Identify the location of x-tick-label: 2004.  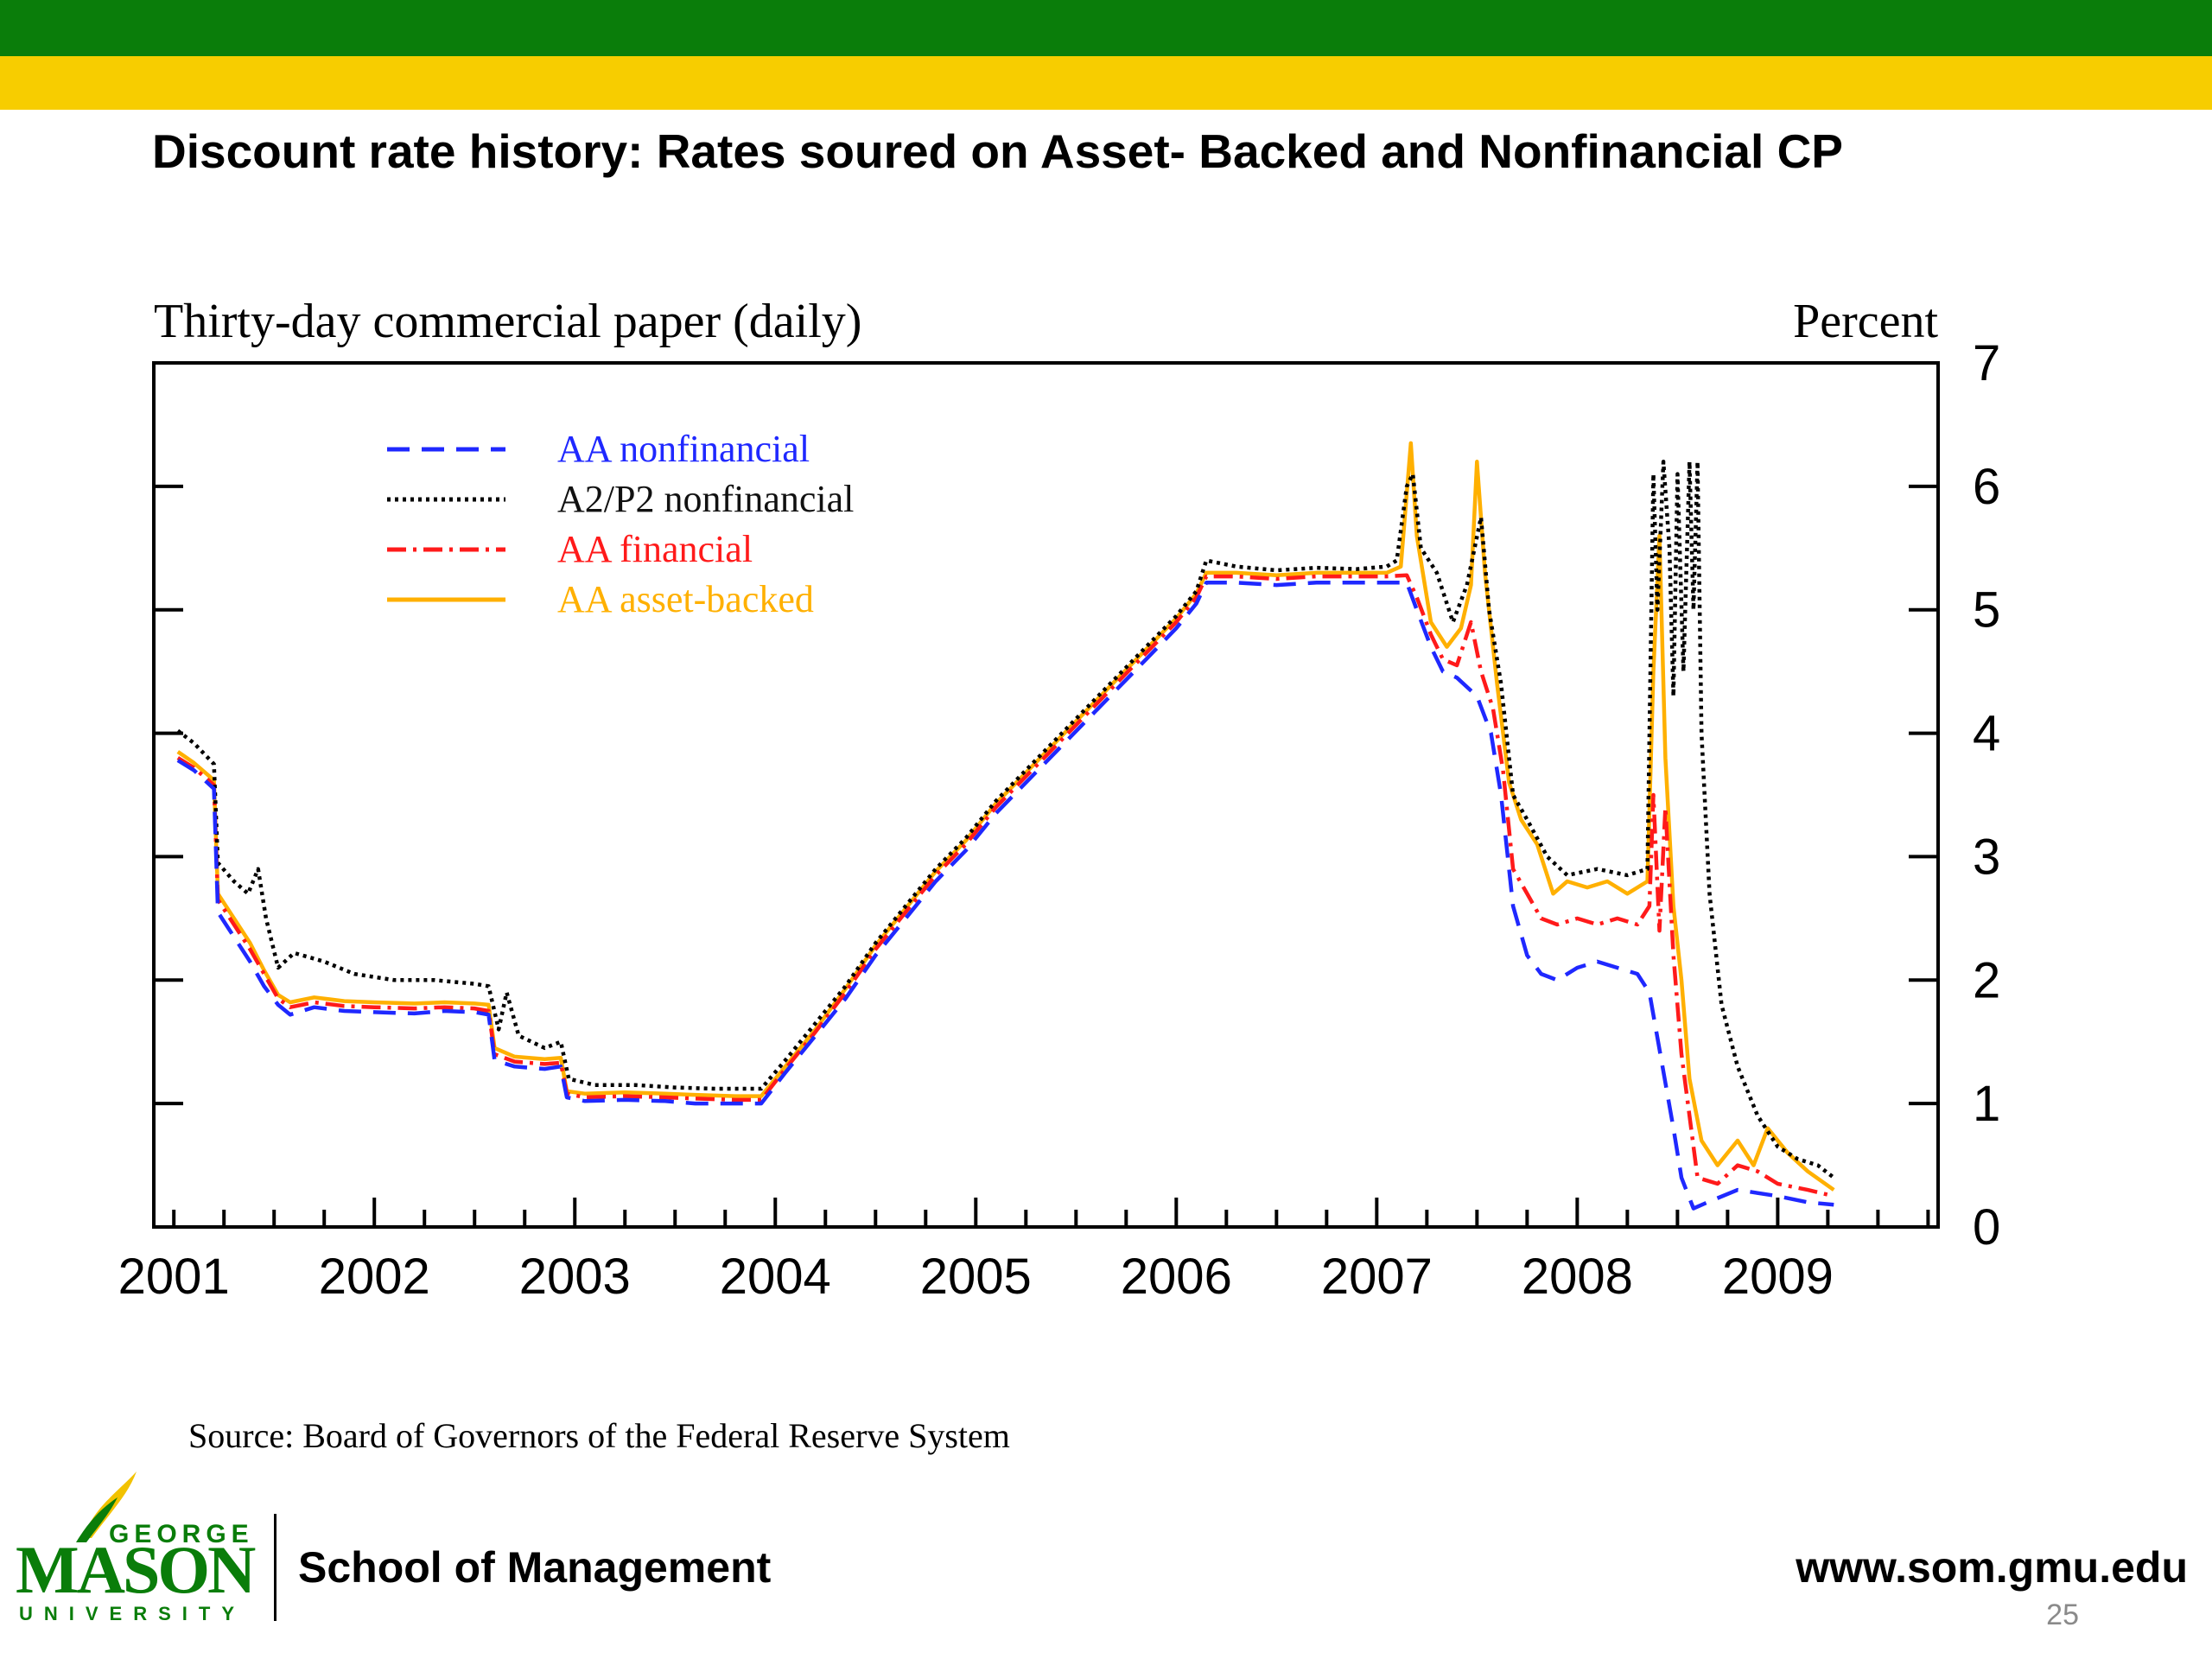
(775, 1277).